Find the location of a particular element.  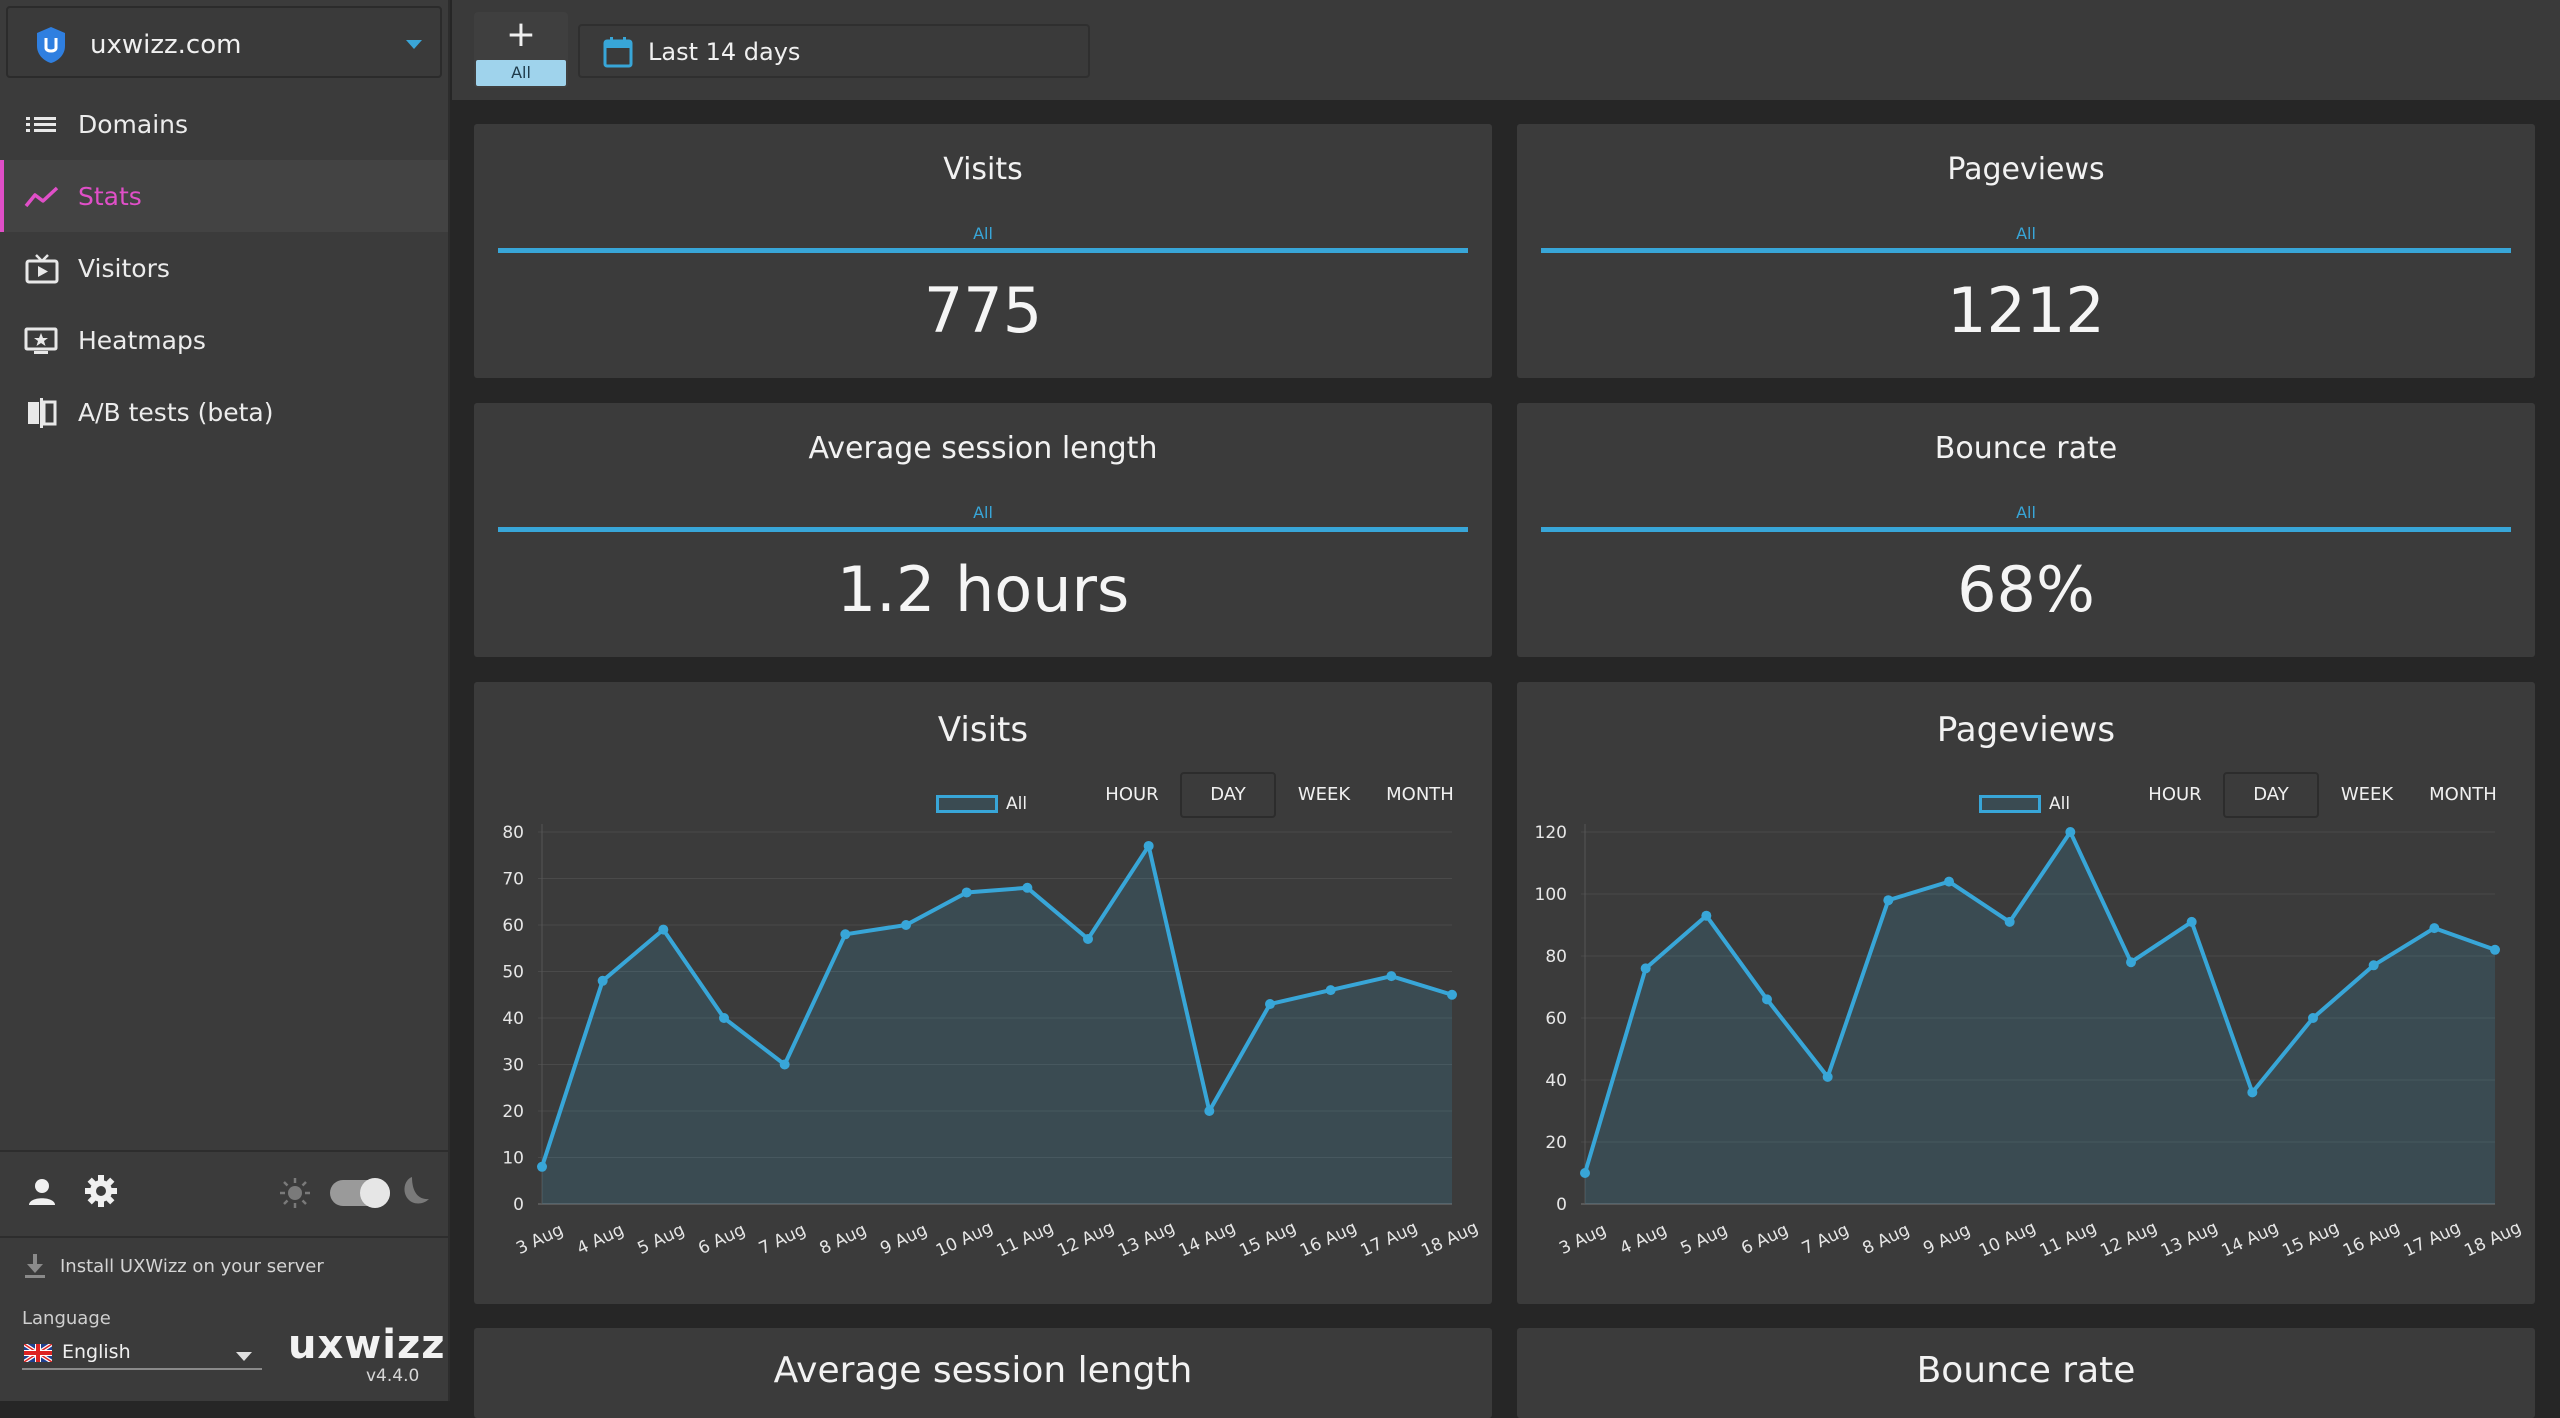

site-selector: uxwizz.com is located at coordinates (224, 42).